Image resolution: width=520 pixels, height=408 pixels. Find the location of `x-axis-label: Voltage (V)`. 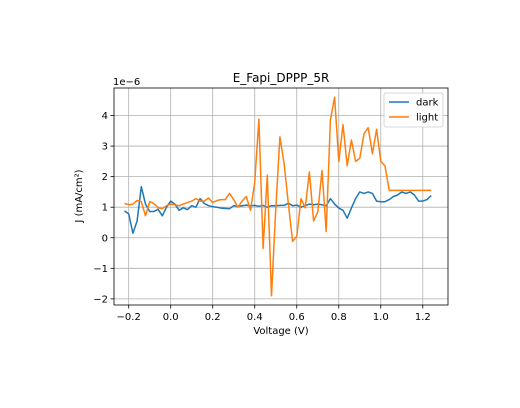

x-axis-label: Voltage (V) is located at coordinates (280, 331).